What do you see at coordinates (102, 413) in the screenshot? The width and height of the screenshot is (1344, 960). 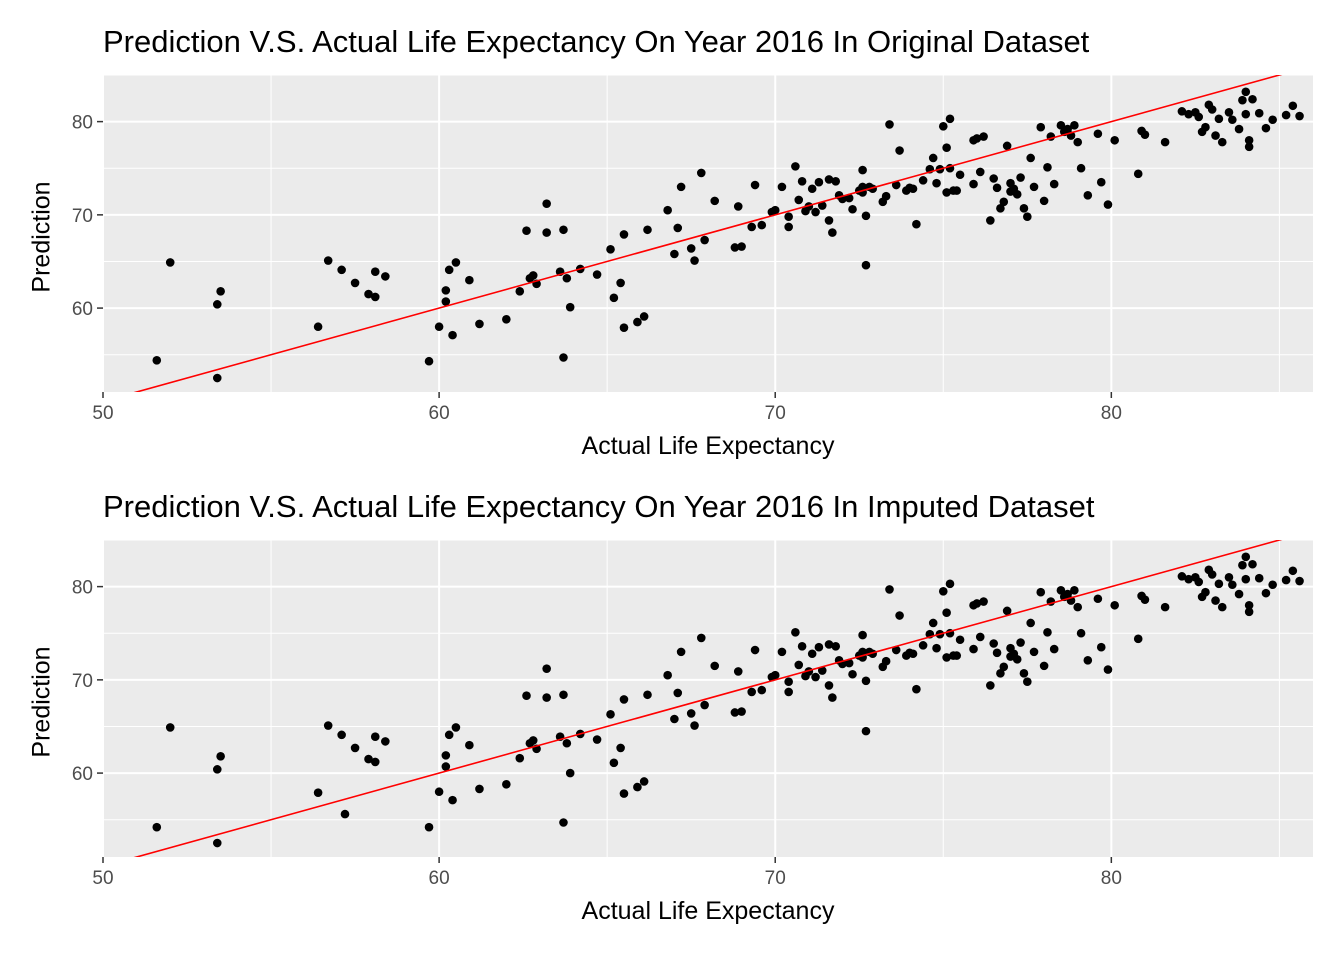 I see `x-tick-label: 50` at bounding box center [102, 413].